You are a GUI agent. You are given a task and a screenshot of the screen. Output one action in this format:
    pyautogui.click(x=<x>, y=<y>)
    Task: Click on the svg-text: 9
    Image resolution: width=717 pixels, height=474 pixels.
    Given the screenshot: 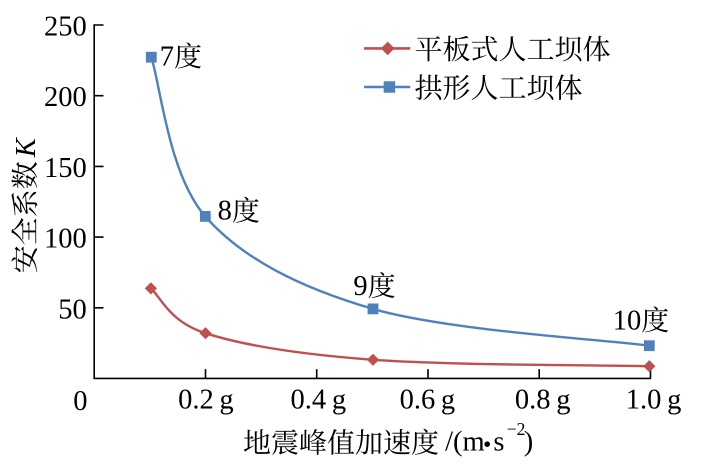 What is the action you would take?
    pyautogui.click(x=360, y=286)
    